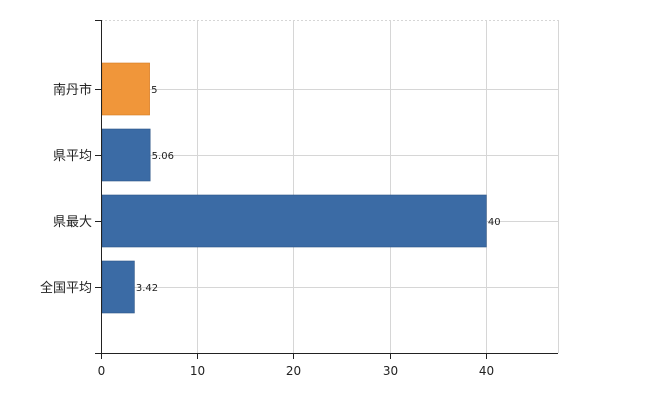 The image size is (650, 400). Describe the element at coordinates (102, 371) in the screenshot. I see `x-tick-label-0: 0` at that location.